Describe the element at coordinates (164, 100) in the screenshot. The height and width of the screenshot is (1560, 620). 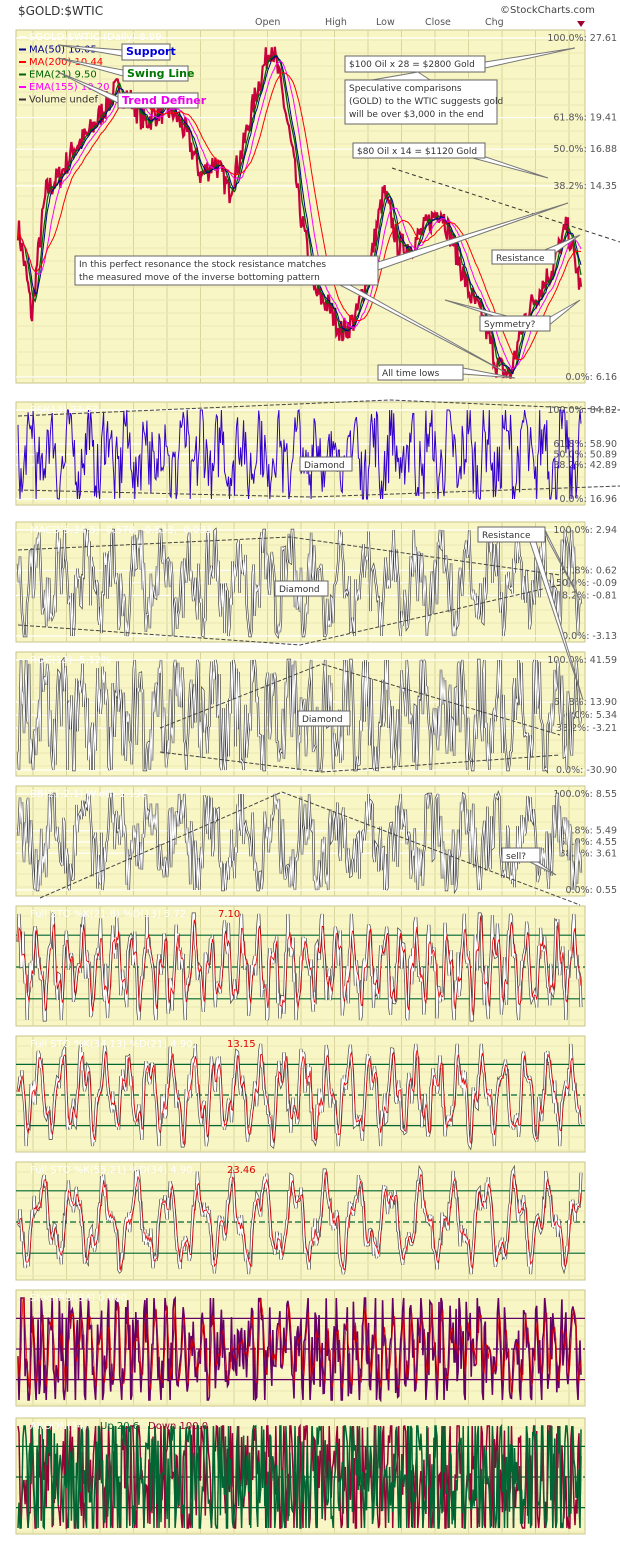
I see `callout-text: Trend Definer` at that location.